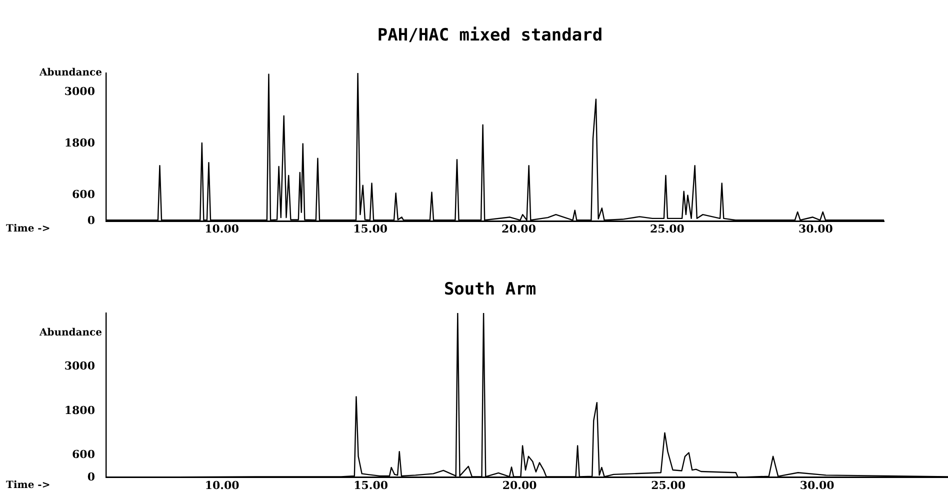 This screenshot has height=492, width=948. I want to click on chart-title: South Arm, so click(490, 289).